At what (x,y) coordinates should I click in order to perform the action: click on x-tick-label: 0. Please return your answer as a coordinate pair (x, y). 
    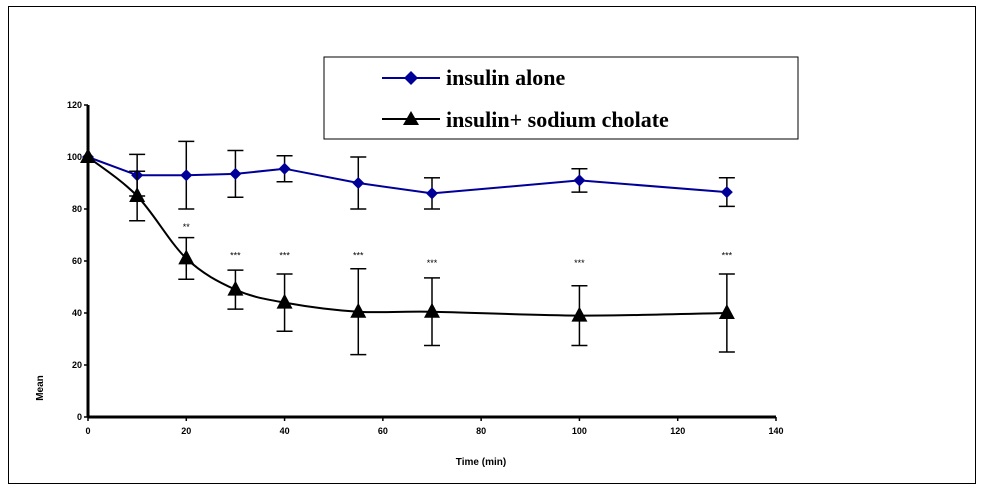
    Looking at the image, I should click on (87, 431).